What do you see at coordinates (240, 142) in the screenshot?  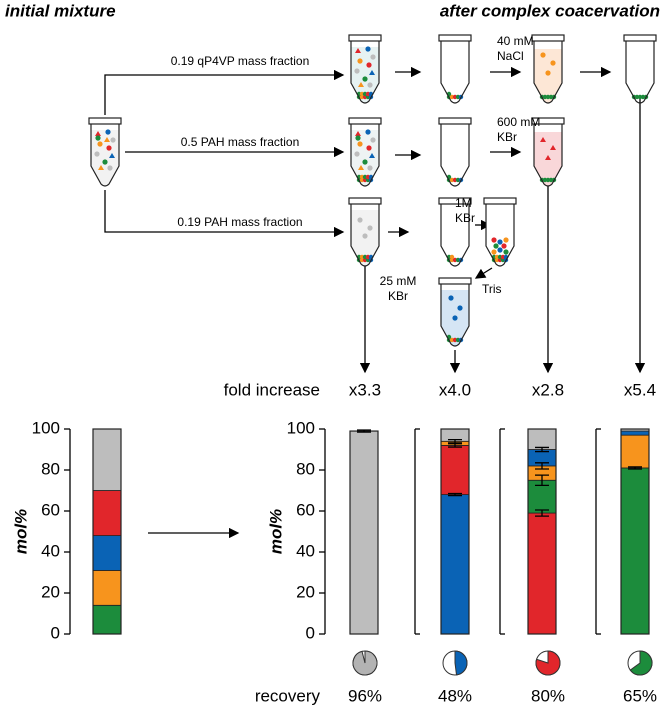 I see `route-label: 0.5 PAH mass fraction` at bounding box center [240, 142].